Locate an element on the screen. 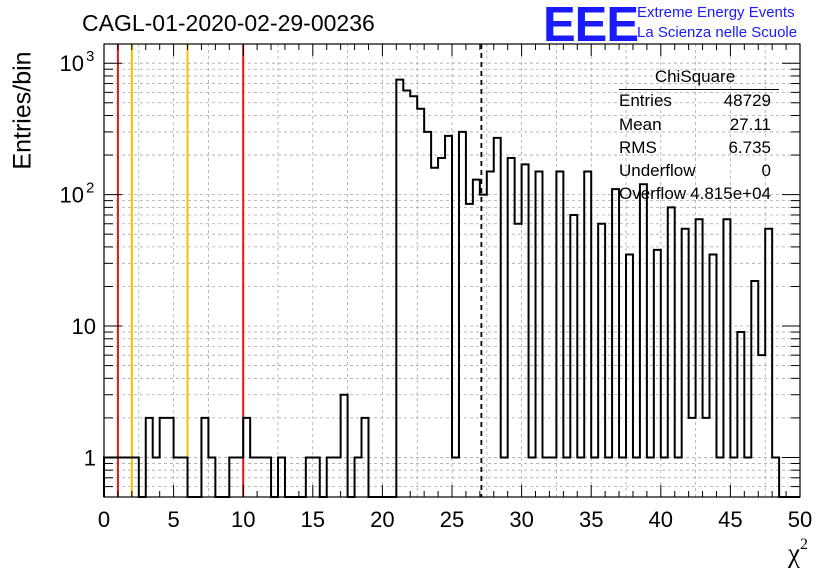 The width and height of the screenshot is (836, 572). stats-key: RMS is located at coordinates (638, 147).